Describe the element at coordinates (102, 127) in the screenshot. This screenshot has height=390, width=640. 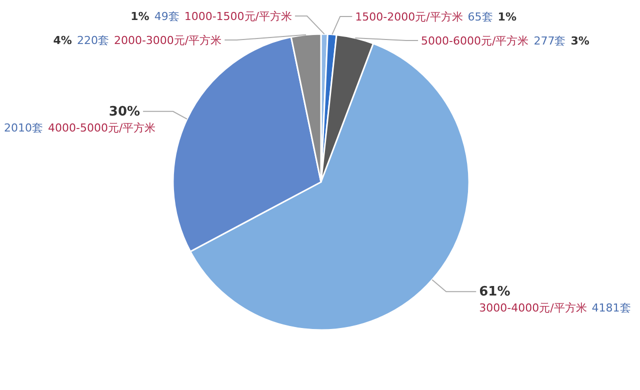
I see `slice-label: 4000-5000元/平方米` at that location.